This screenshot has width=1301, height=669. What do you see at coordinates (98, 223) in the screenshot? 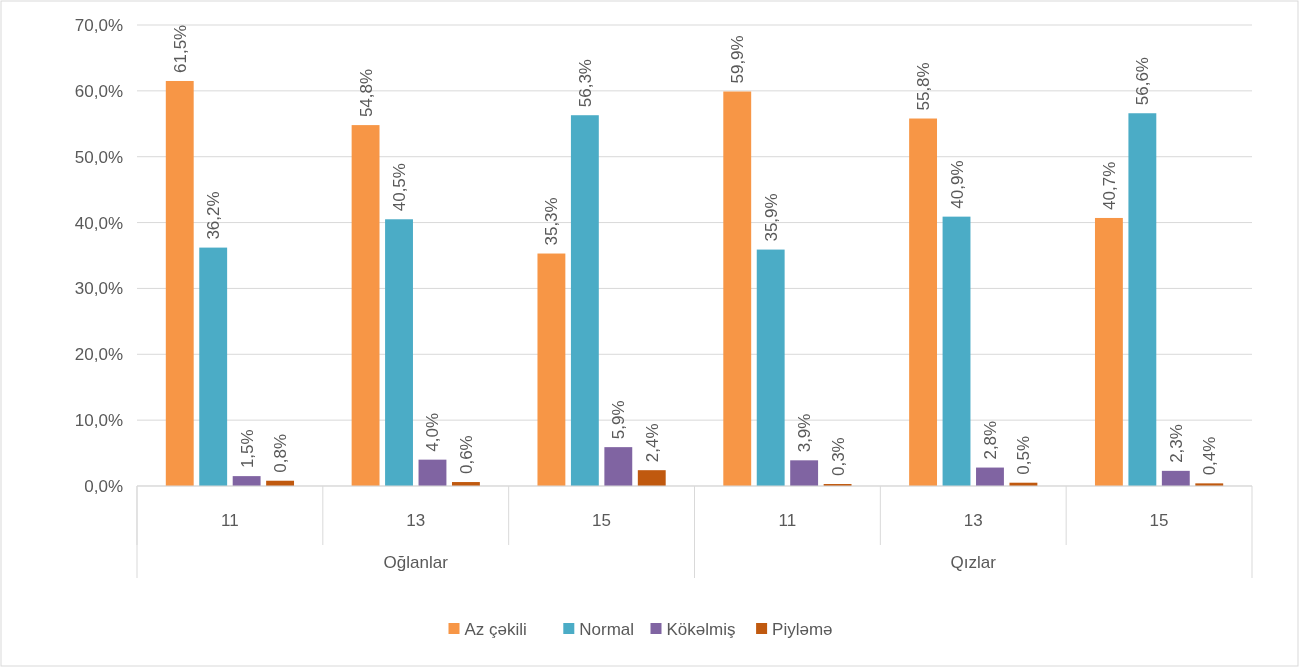
I see `y-tick-label: 40,0%` at bounding box center [98, 223].